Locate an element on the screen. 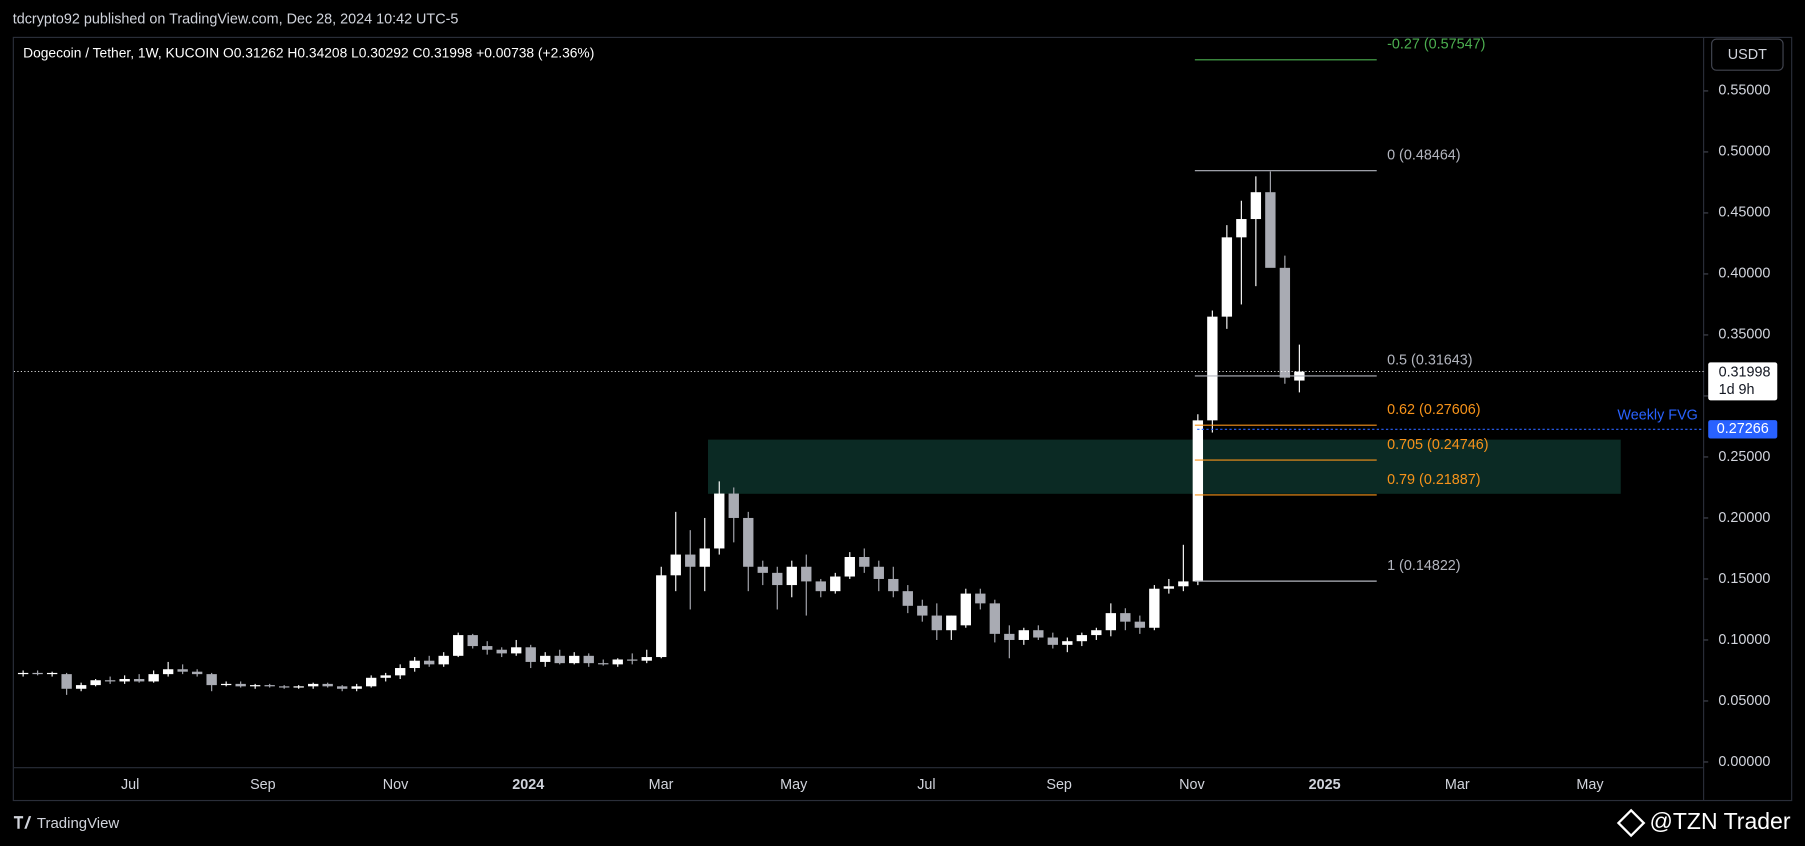  currency-button is located at coordinates (1747, 54).